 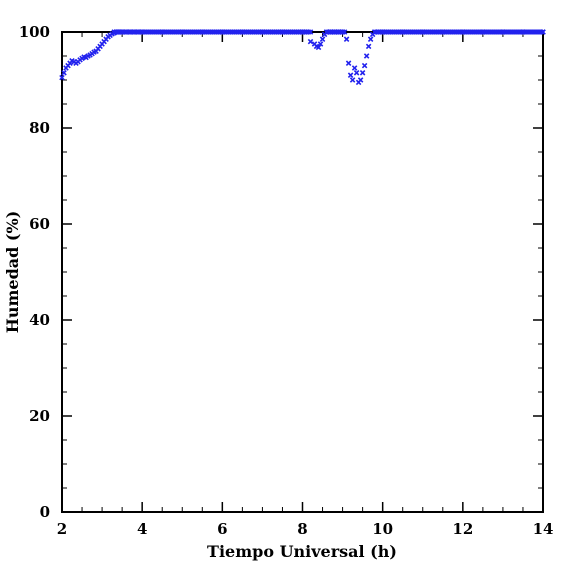 I want to click on y-tick-label: 80, so click(x=39, y=128).